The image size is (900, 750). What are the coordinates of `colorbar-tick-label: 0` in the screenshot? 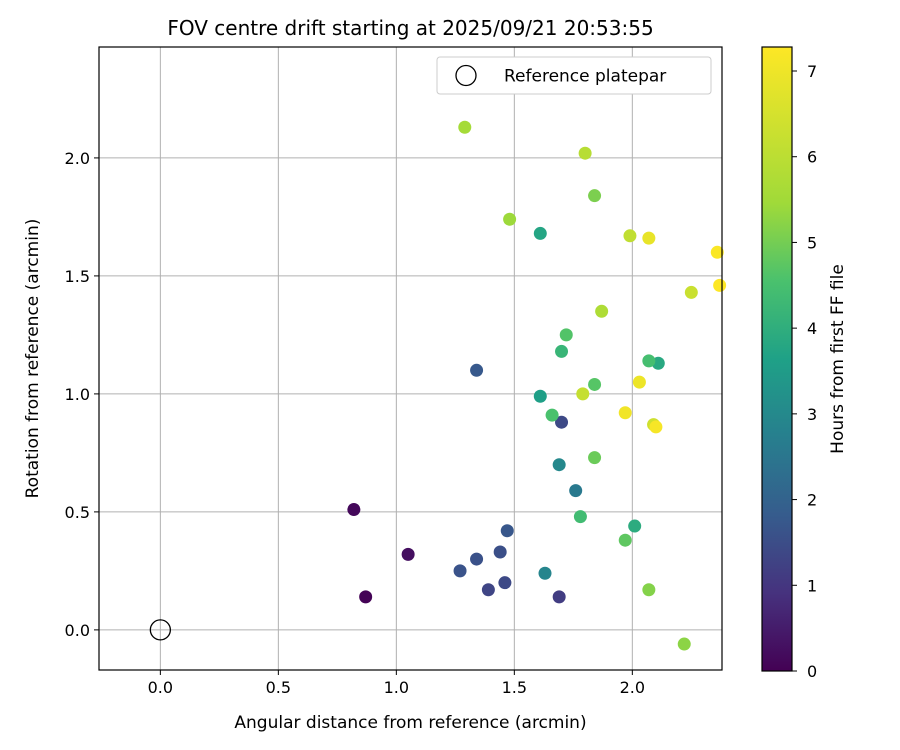 It's located at (812, 671).